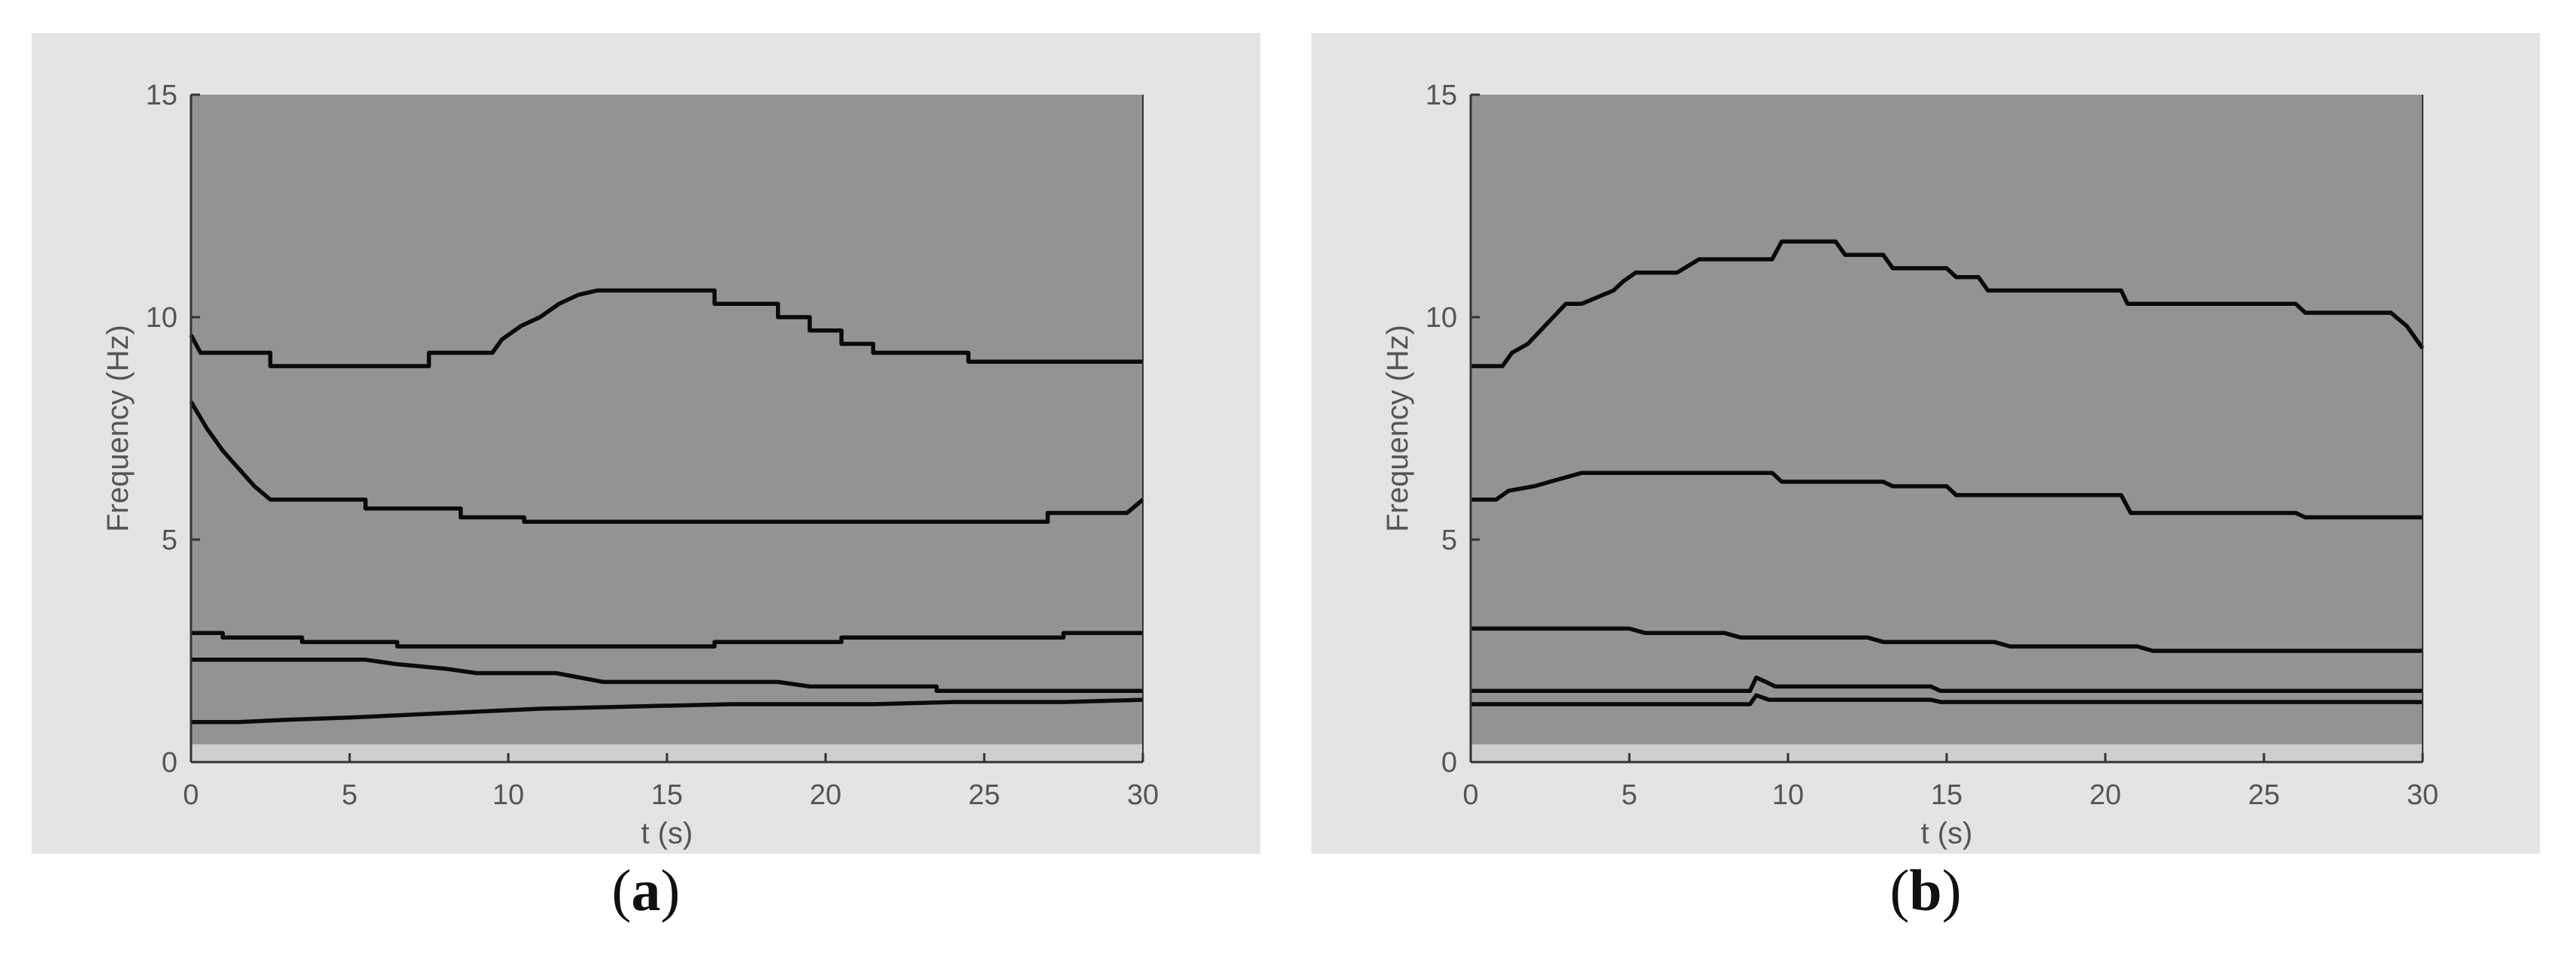  Describe the element at coordinates (825, 795) in the screenshot. I see `x-tick-label-a: 20` at that location.